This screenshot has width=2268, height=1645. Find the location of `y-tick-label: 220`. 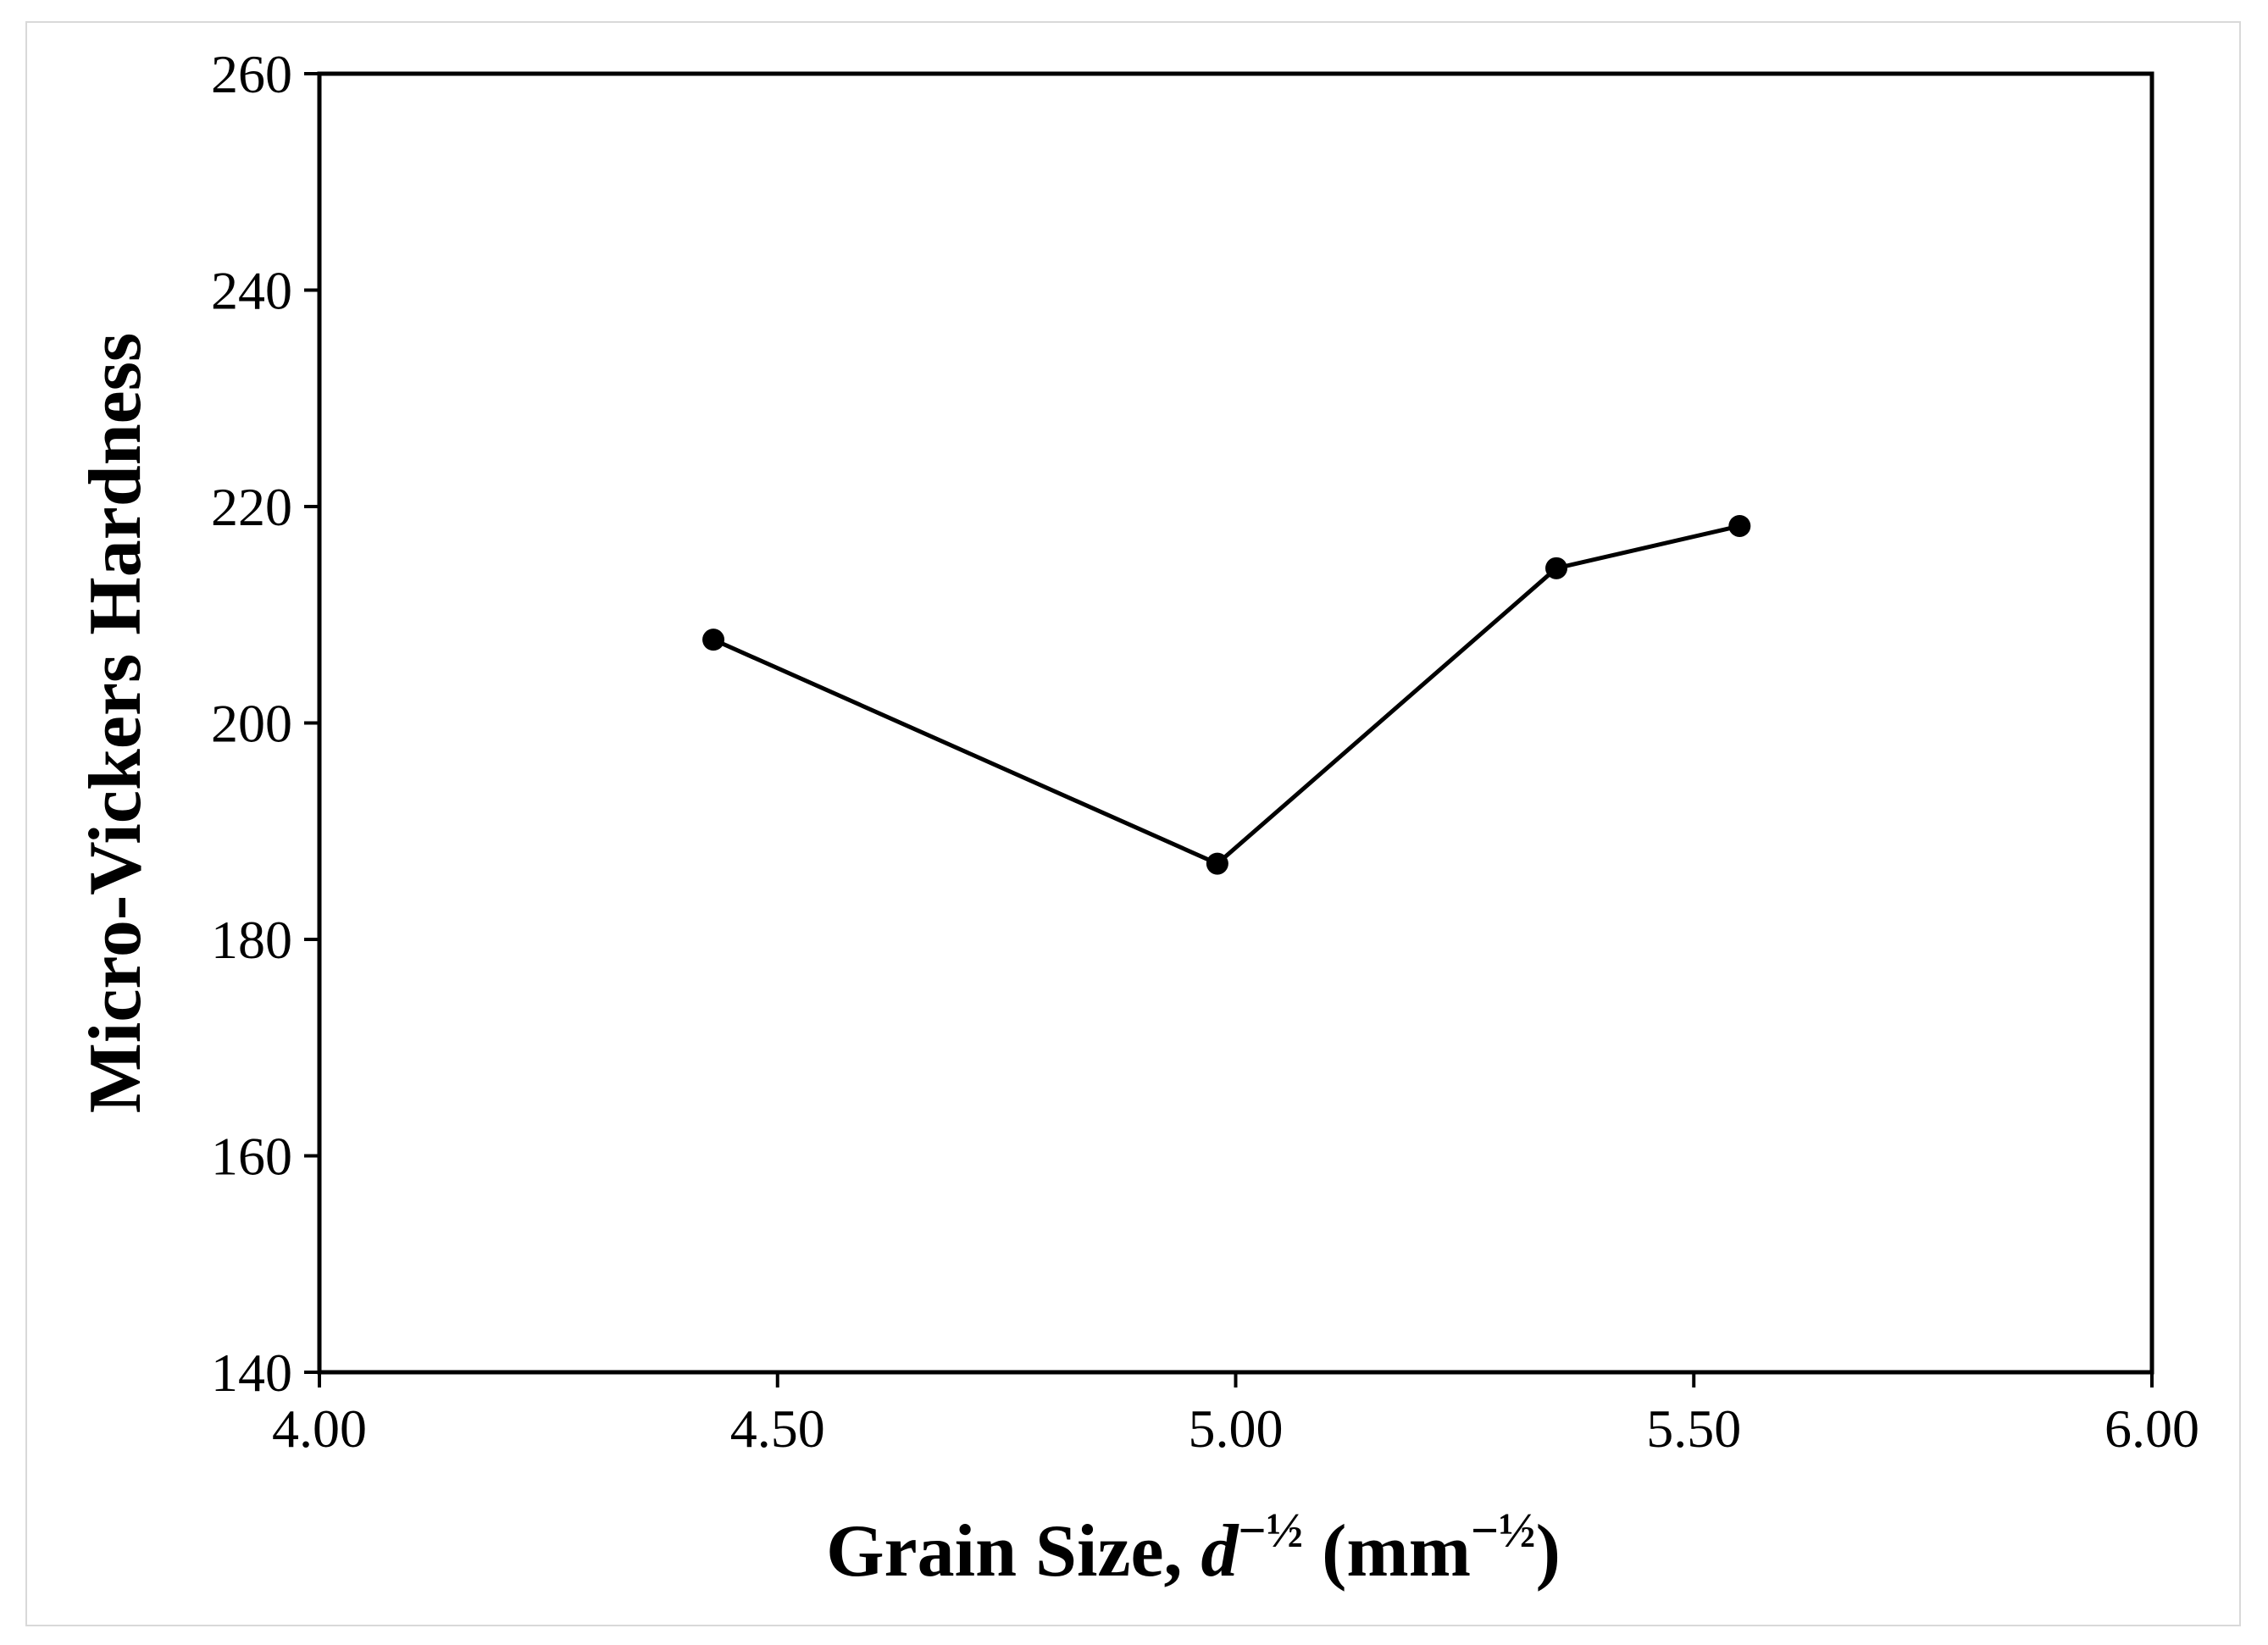

y-tick-label: 220 is located at coordinates (251, 507).